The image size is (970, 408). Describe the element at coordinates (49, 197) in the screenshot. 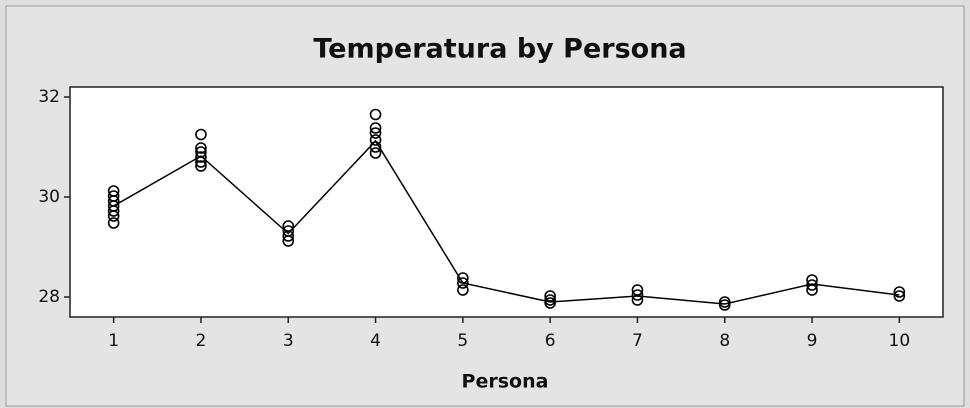

I see `y-tick-label: 30` at that location.